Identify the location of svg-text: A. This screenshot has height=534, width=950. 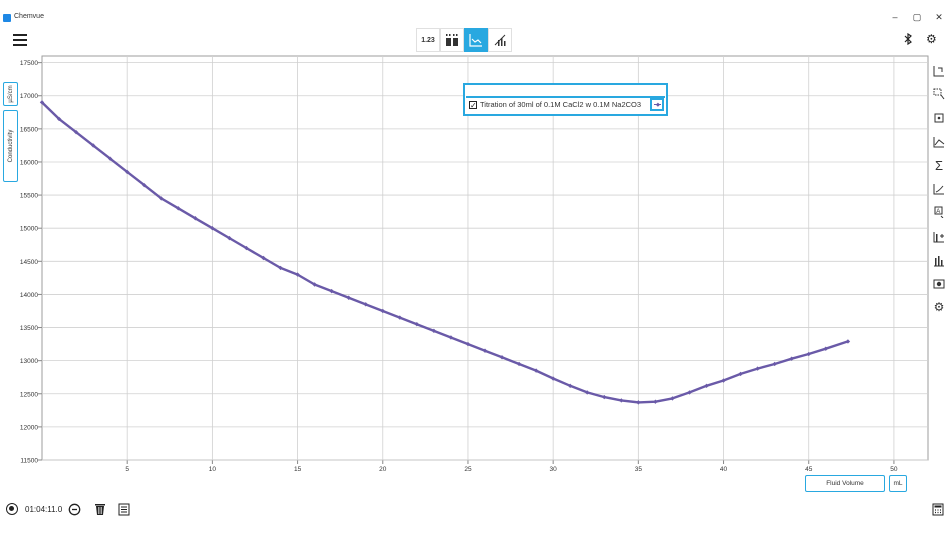
(938, 212).